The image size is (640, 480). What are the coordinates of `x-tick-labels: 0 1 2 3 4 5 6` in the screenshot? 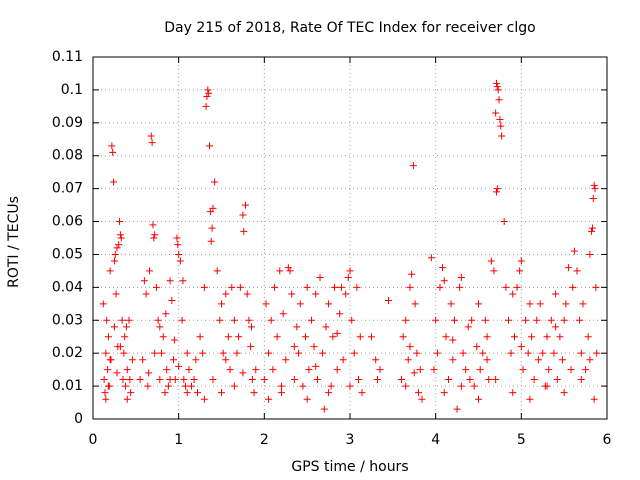 It's located at (350, 440).